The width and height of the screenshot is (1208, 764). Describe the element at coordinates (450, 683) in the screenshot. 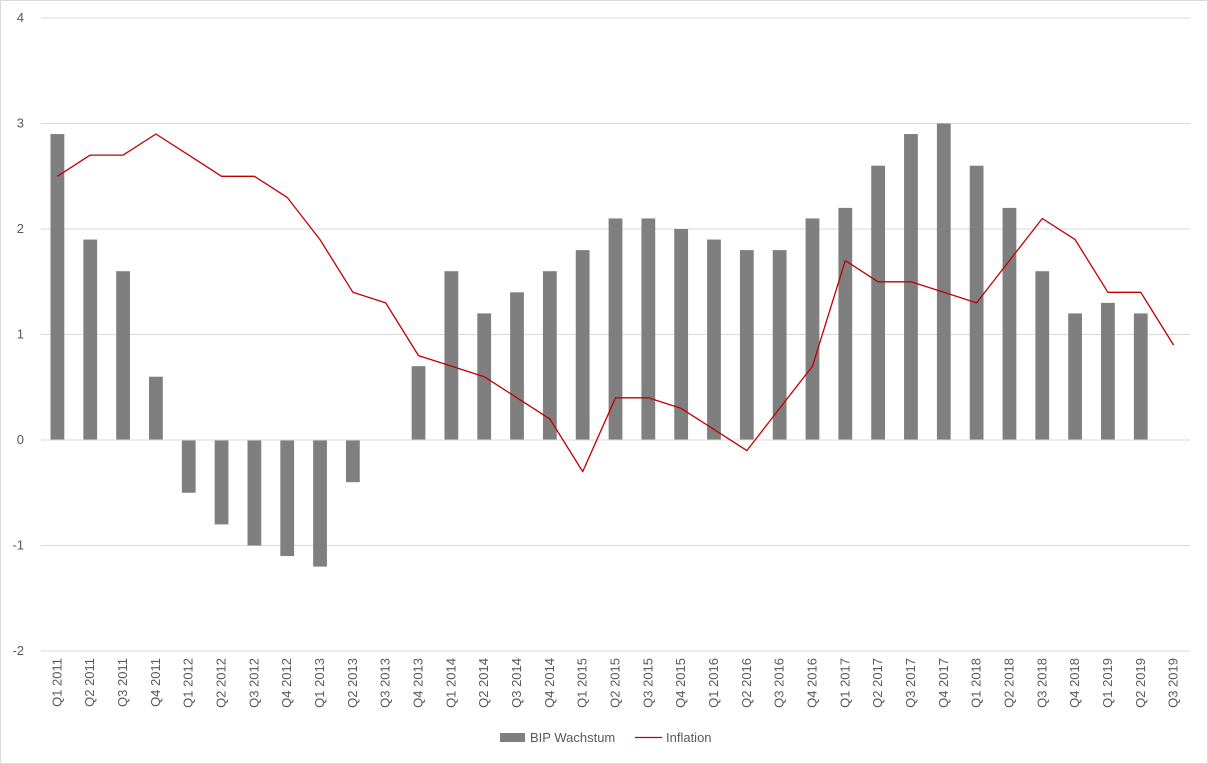

I see `x-tick-label: Q1 2014` at that location.